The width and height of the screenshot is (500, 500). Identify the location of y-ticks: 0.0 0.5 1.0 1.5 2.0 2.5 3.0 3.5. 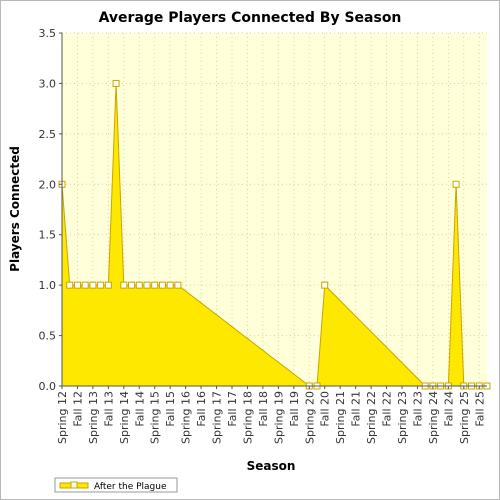
(50, 210).